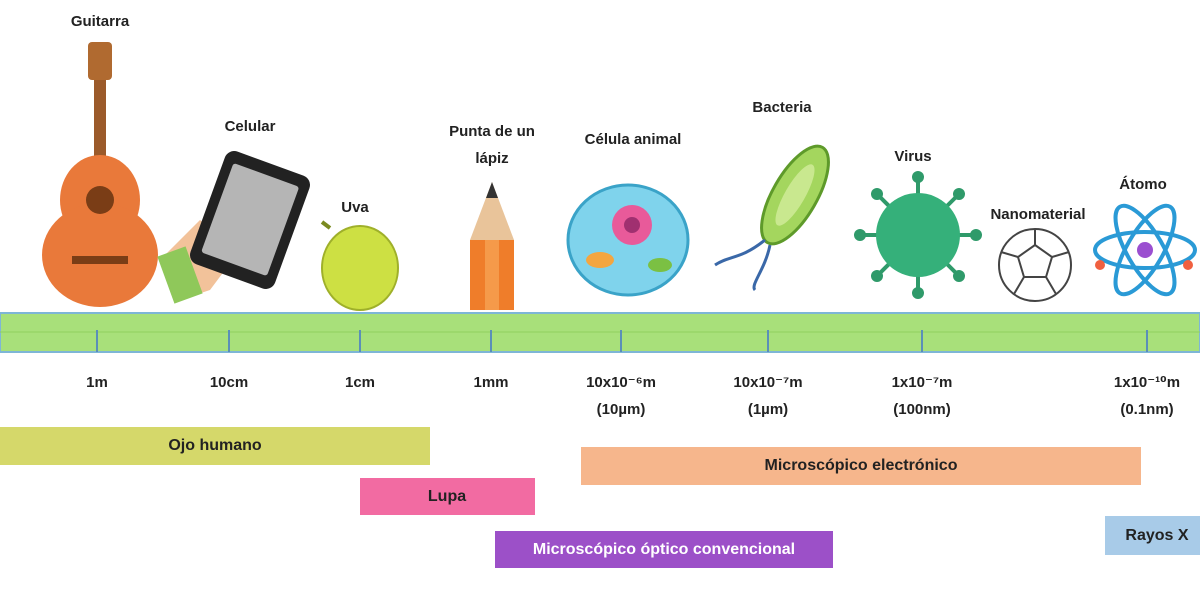  I want to click on object-label: Bacteria, so click(782, 107).